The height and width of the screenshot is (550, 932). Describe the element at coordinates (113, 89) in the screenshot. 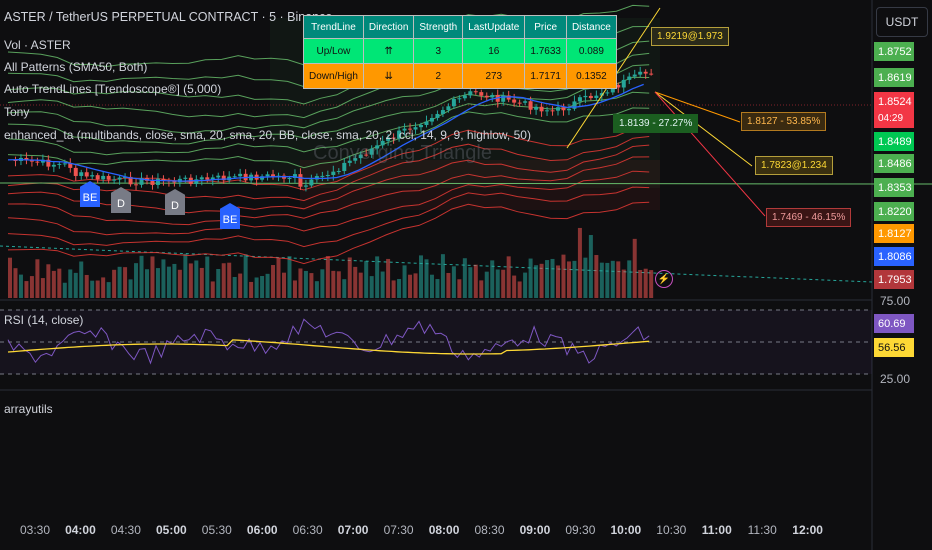

I see `indicator-auto-trendlines: Auto TrendLines [Trendoscope®] (5,000)` at that location.